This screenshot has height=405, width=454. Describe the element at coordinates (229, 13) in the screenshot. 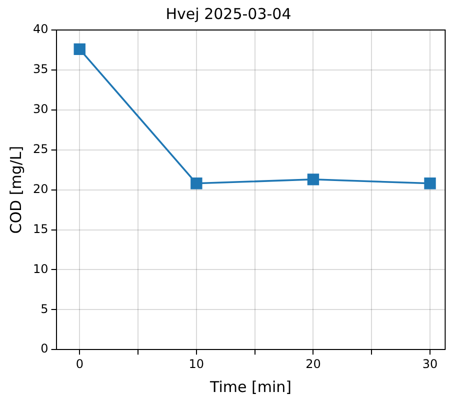

I see `chart-title: Hvej 2025-03-04` at that location.